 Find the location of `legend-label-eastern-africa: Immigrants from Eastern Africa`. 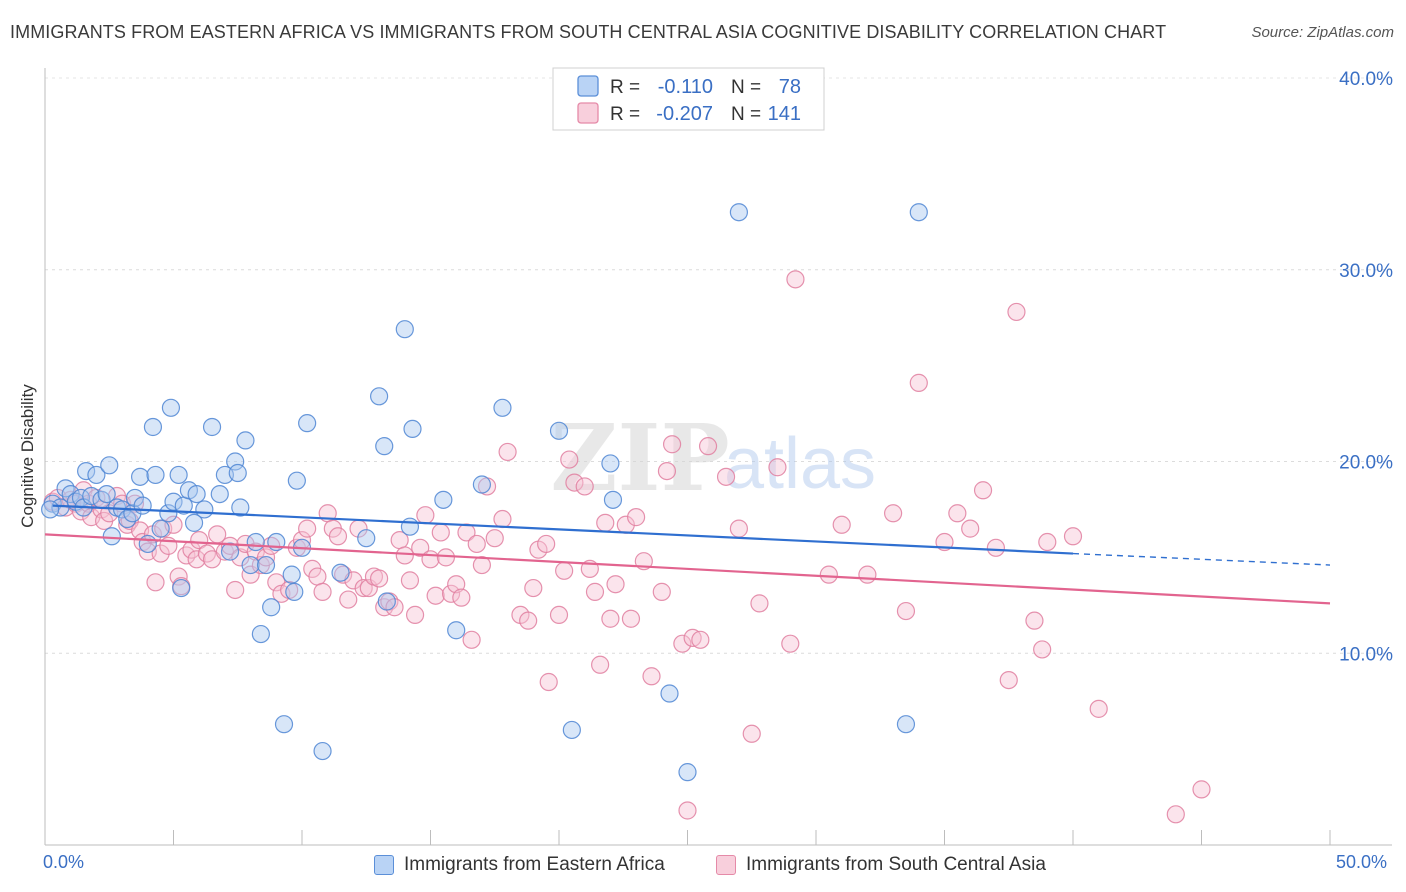

legend-label-eastern-africa: Immigrants from Eastern Africa is located at coordinates (534, 864).